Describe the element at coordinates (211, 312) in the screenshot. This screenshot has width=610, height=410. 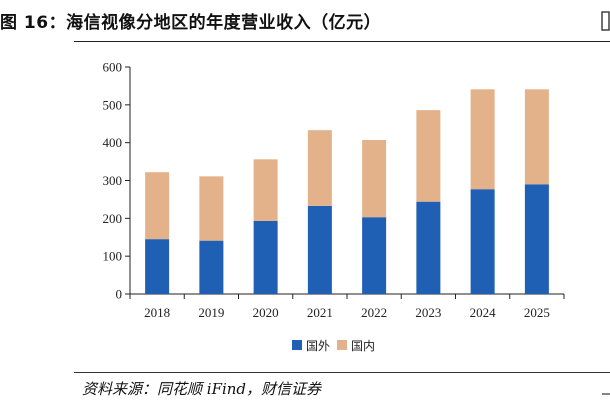
I see `x-tick-label: 2019` at that location.